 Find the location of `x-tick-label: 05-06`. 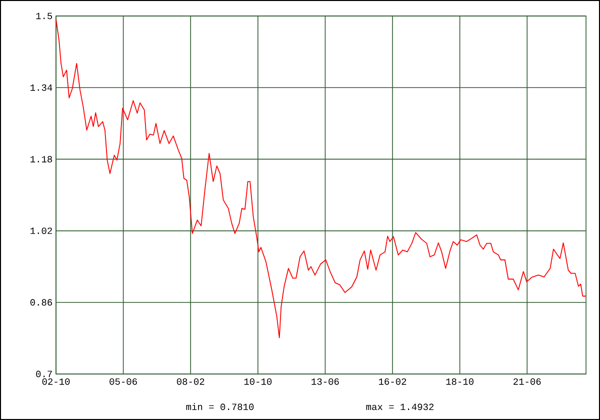

x-tick-label: 05-06 is located at coordinates (123, 381).